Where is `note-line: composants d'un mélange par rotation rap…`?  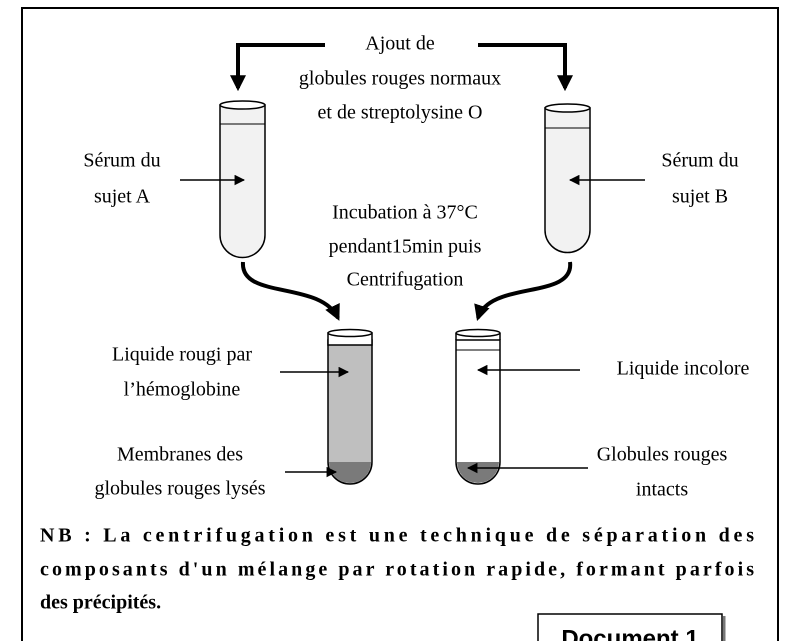
note-line: composants d'un mélange par rotation rap… is located at coordinates (397, 570).